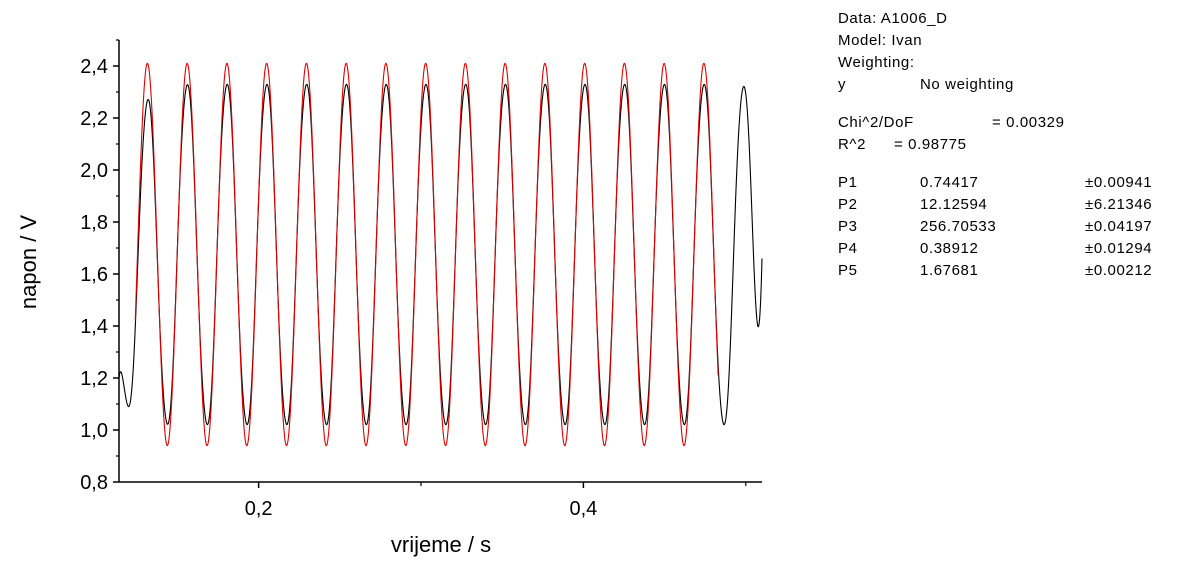  What do you see at coordinates (842, 84) in the screenshot?
I see `weighting-key: y` at bounding box center [842, 84].